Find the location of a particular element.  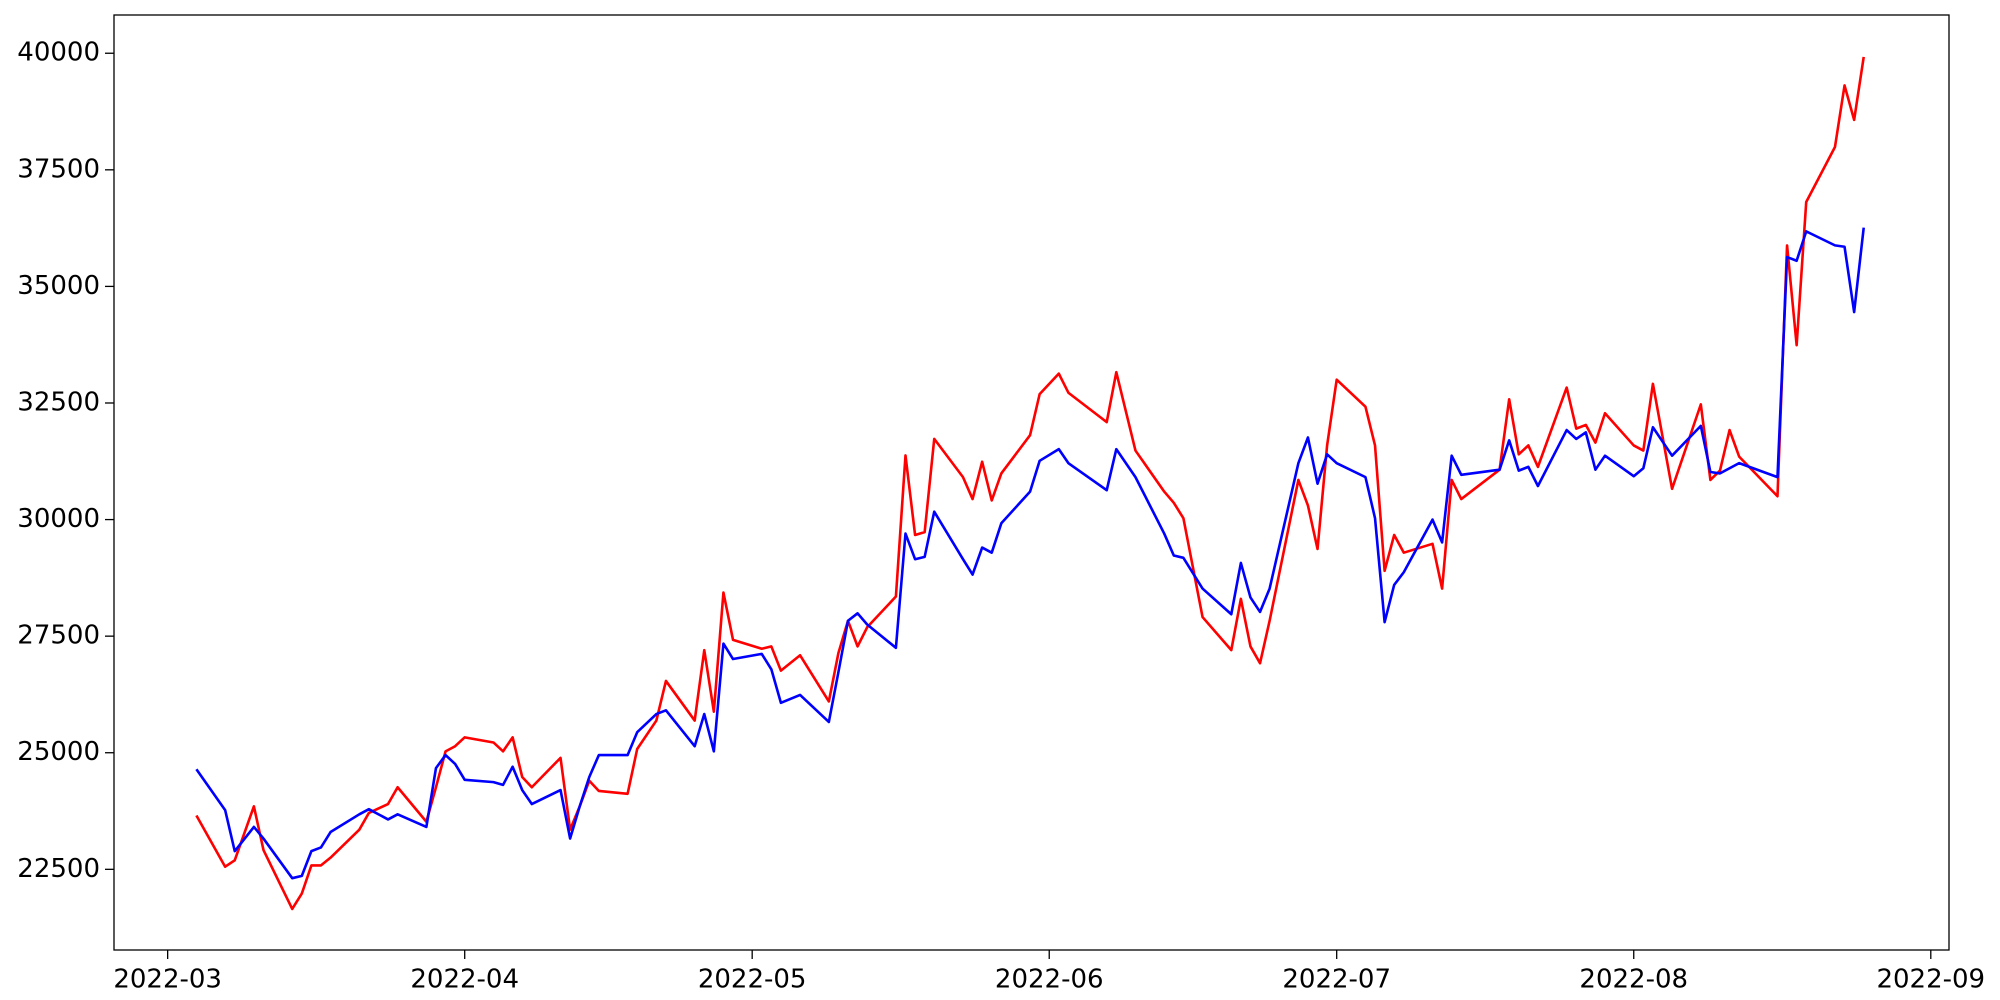

y-tick-label: 25000 is located at coordinates (58, 752).